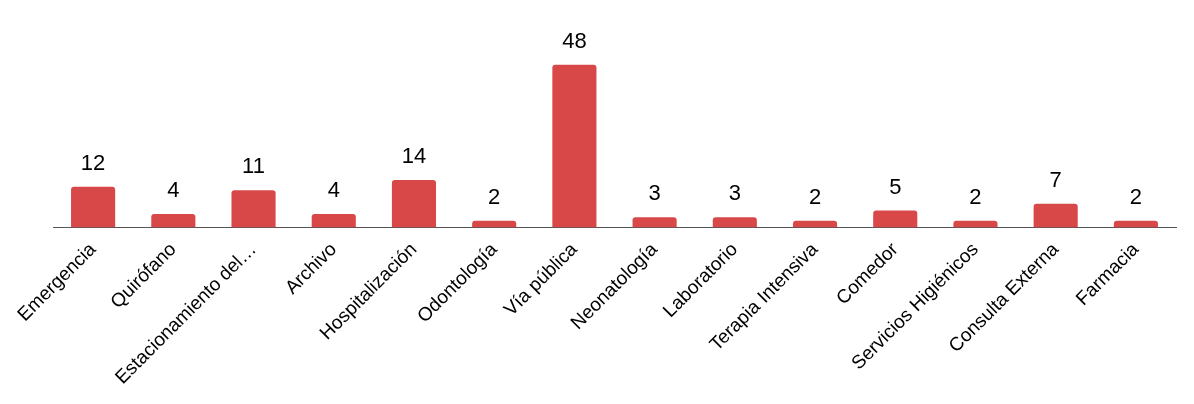 The width and height of the screenshot is (1194, 404). I want to click on data-label: 12, so click(93, 162).